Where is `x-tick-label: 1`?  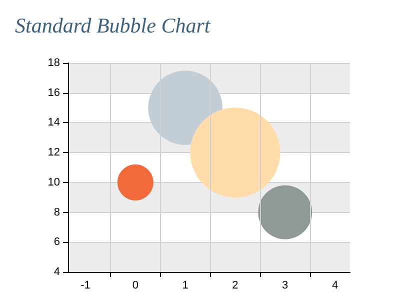 x-tick-label: 1 is located at coordinates (185, 286).